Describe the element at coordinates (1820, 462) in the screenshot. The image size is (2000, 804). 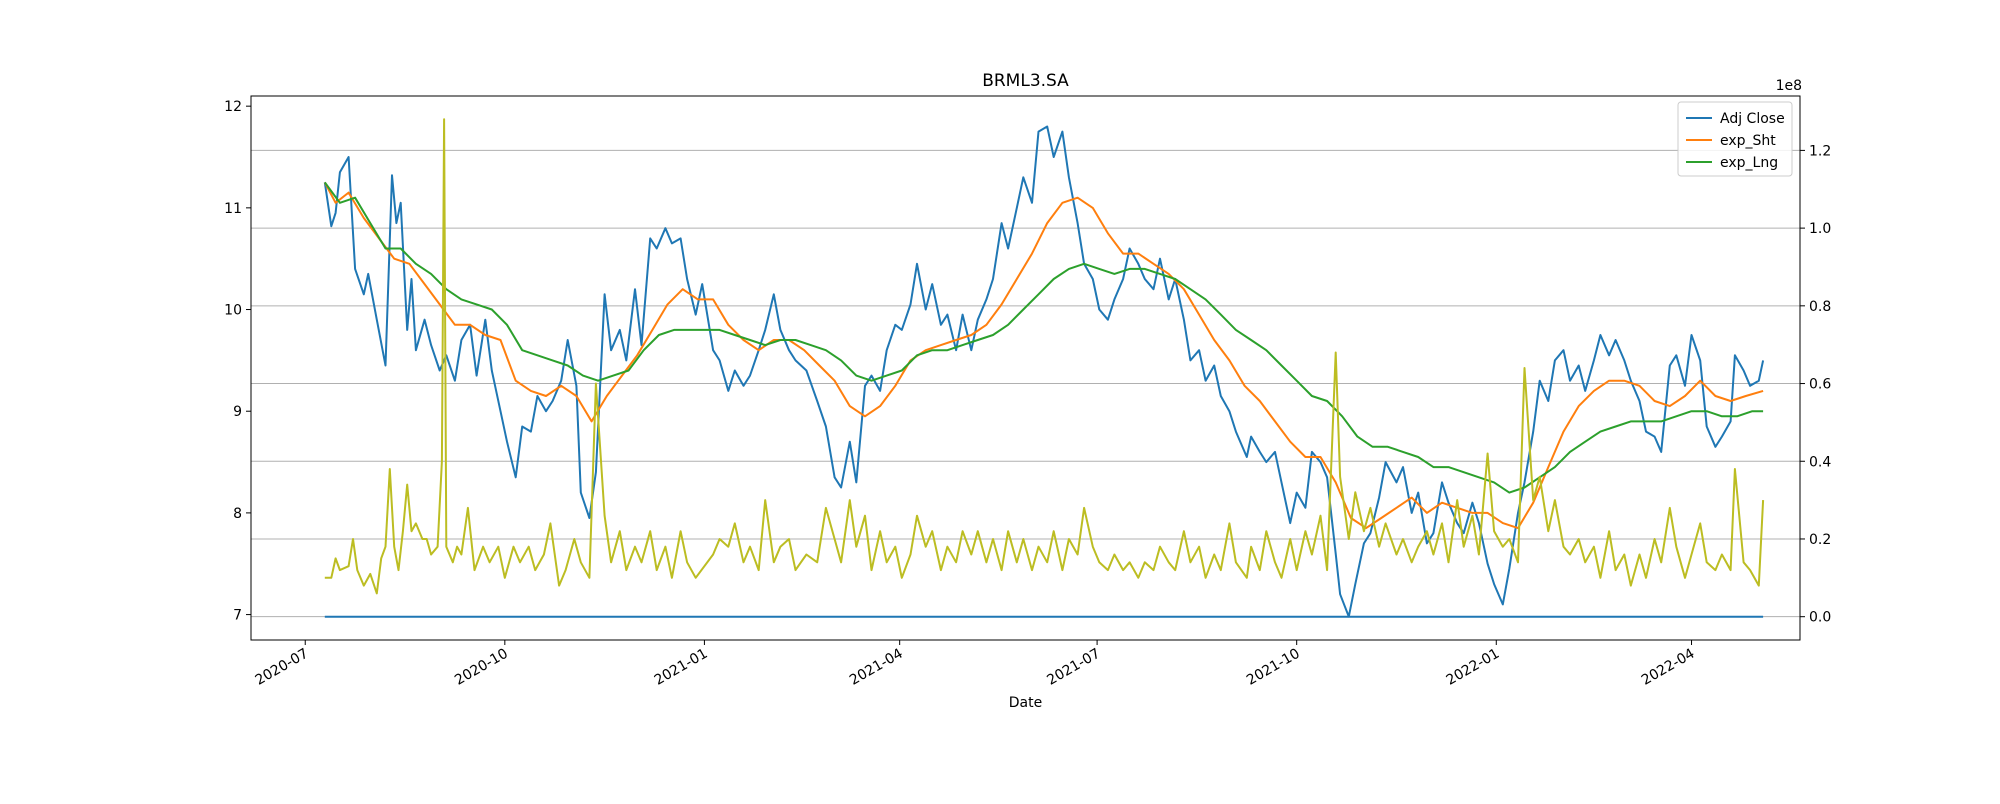
I see `y2-tick-label-2: 0.4` at that location.